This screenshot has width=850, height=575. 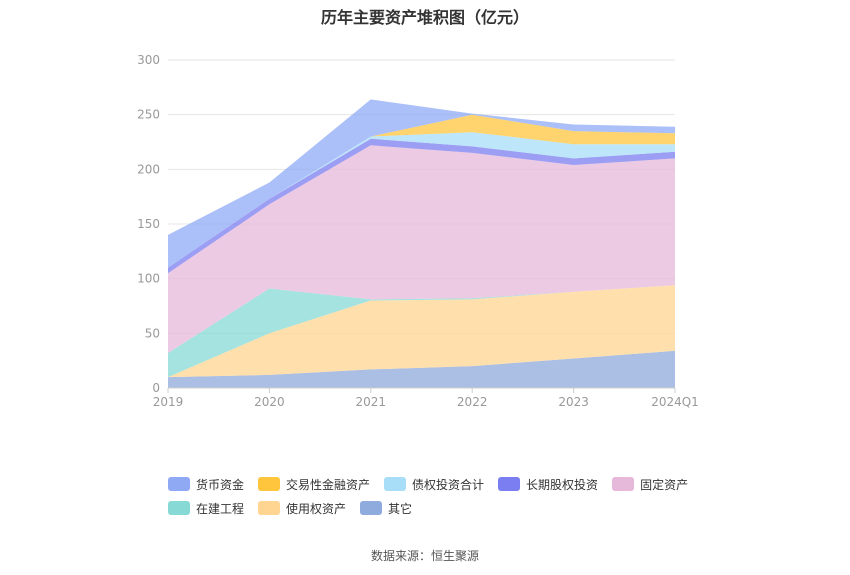 I want to click on legend-label: 其它, so click(x=400, y=508).